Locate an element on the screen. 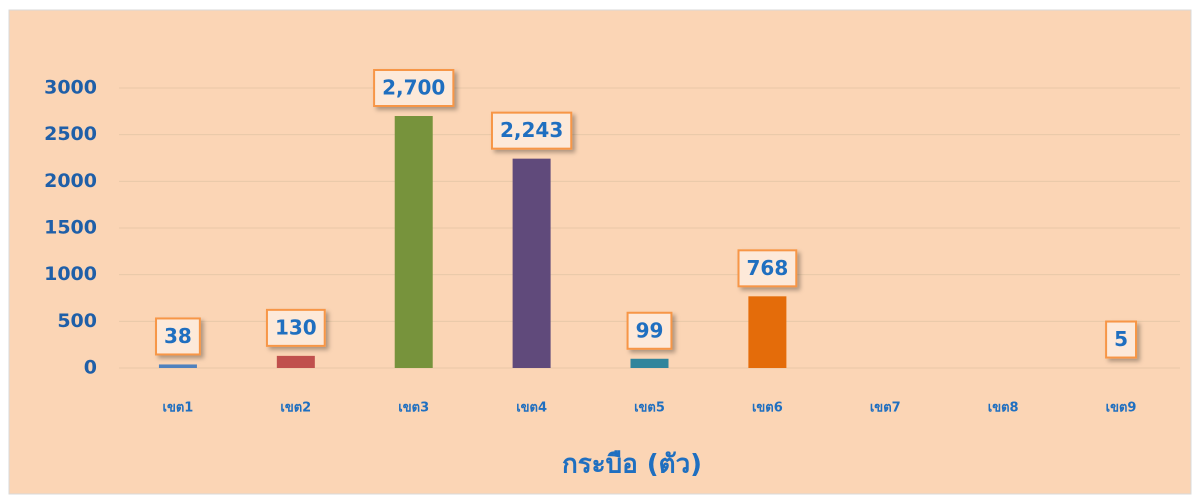  x-tick-label: เขต4 is located at coordinates (531, 408).